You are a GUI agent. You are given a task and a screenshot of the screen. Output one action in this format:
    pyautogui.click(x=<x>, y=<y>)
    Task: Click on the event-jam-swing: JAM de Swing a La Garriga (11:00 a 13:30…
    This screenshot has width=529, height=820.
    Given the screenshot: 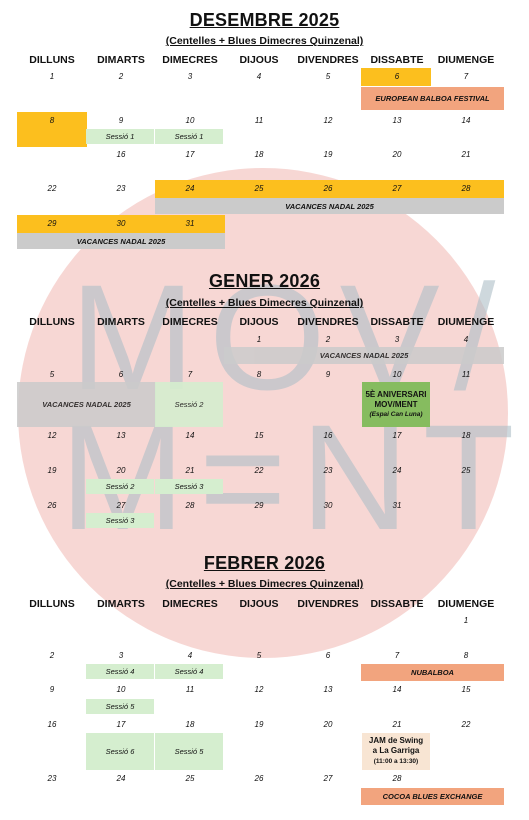 What is the action you would take?
    pyautogui.click(x=396, y=751)
    